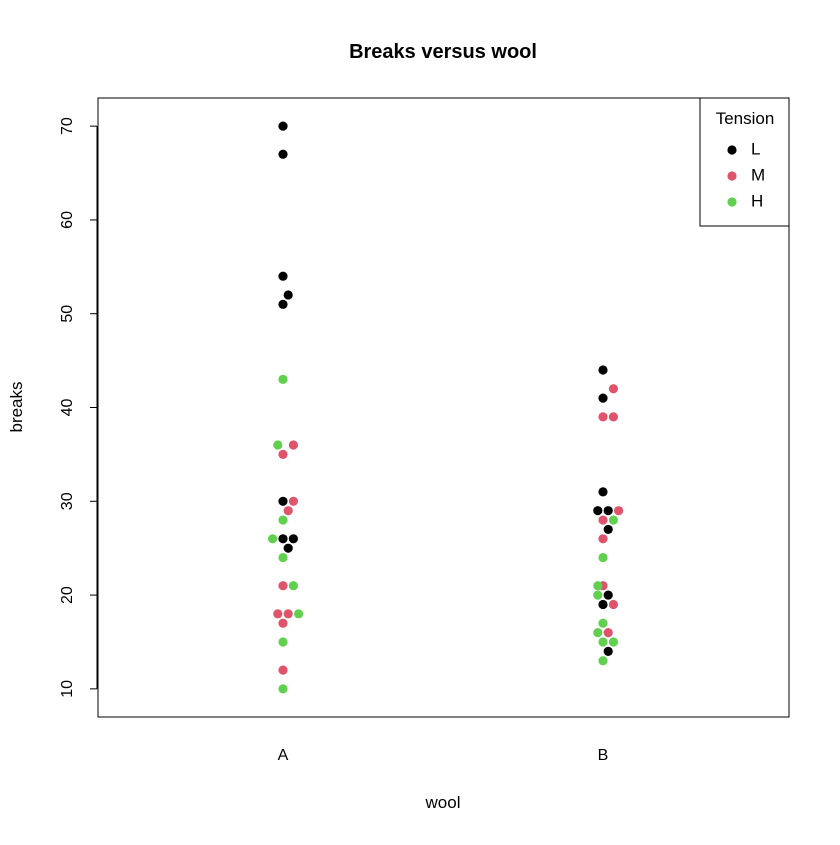 The width and height of the screenshot is (840, 845). Describe the element at coordinates (603, 755) in the screenshot. I see `x-tick-label: B` at that location.